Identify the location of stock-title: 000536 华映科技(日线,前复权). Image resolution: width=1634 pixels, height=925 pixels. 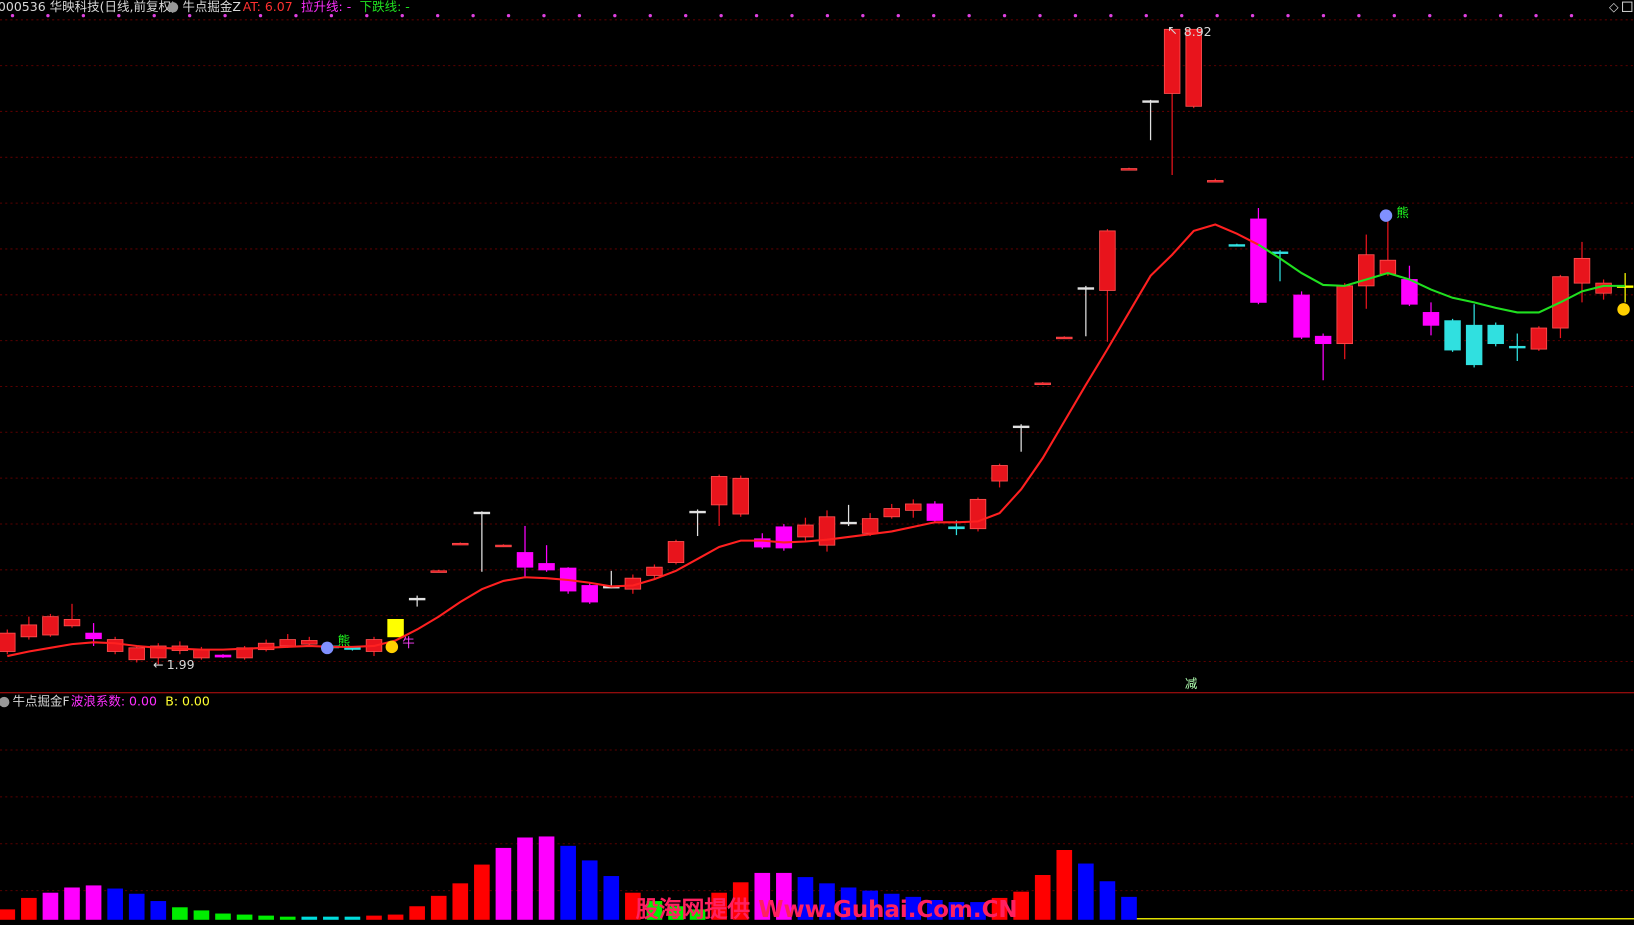
(88, 7).